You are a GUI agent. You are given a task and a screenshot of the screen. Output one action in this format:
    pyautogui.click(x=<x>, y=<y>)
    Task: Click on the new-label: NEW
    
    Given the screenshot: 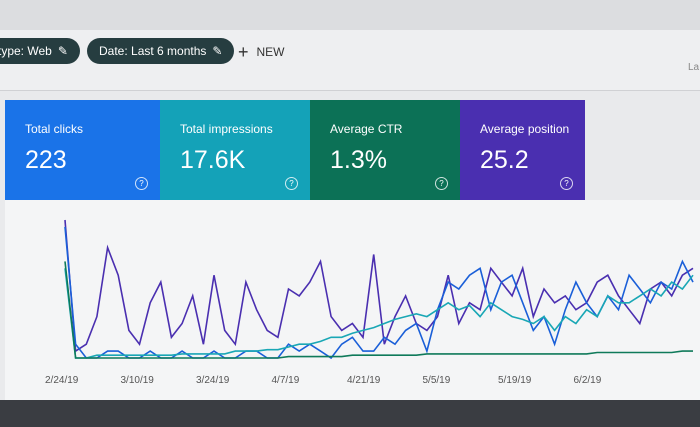 What is the action you would take?
    pyautogui.click(x=270, y=52)
    